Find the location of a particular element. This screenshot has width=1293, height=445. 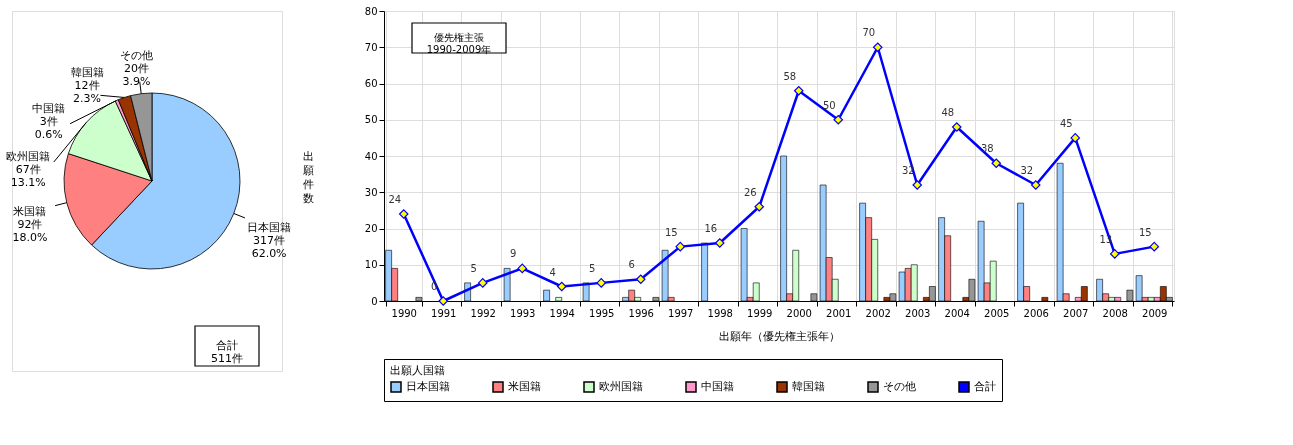

x-tick-label: 1999 is located at coordinates (760, 313).